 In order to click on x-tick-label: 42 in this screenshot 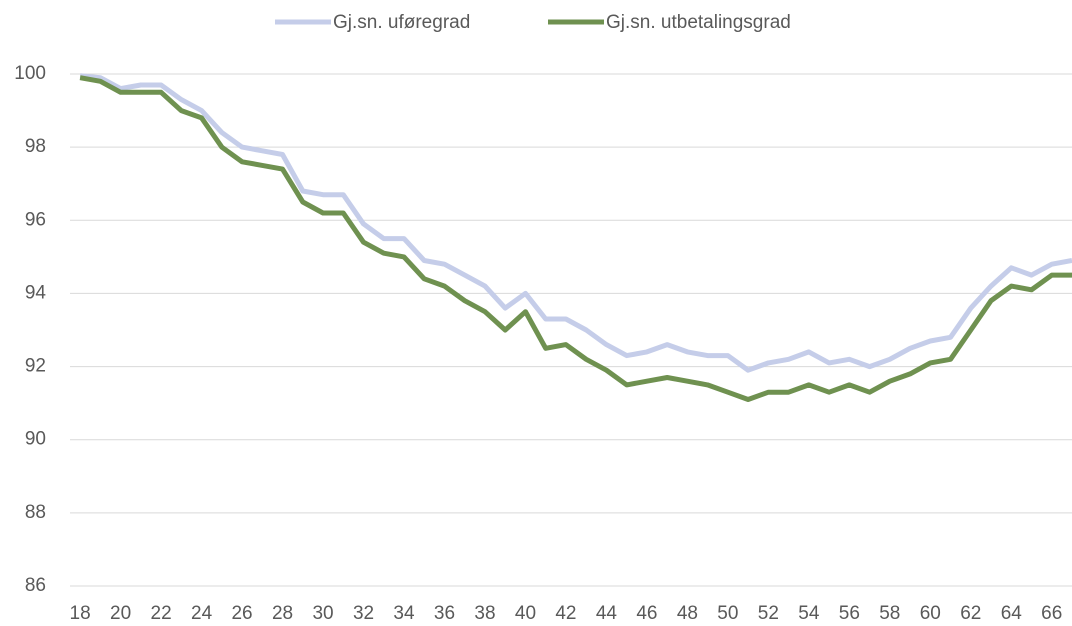, I will do `click(565, 613)`.